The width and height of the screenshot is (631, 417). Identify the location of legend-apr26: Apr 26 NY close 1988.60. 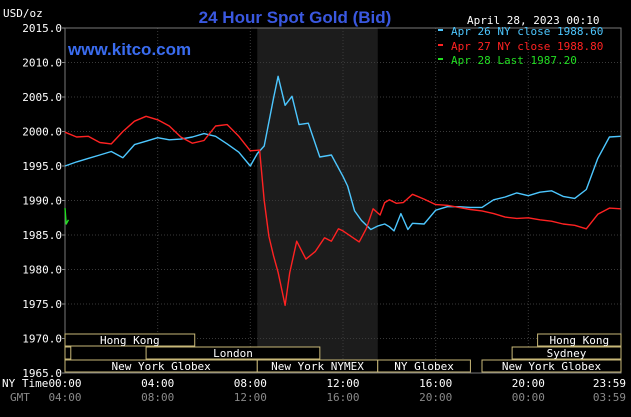
(527, 31).